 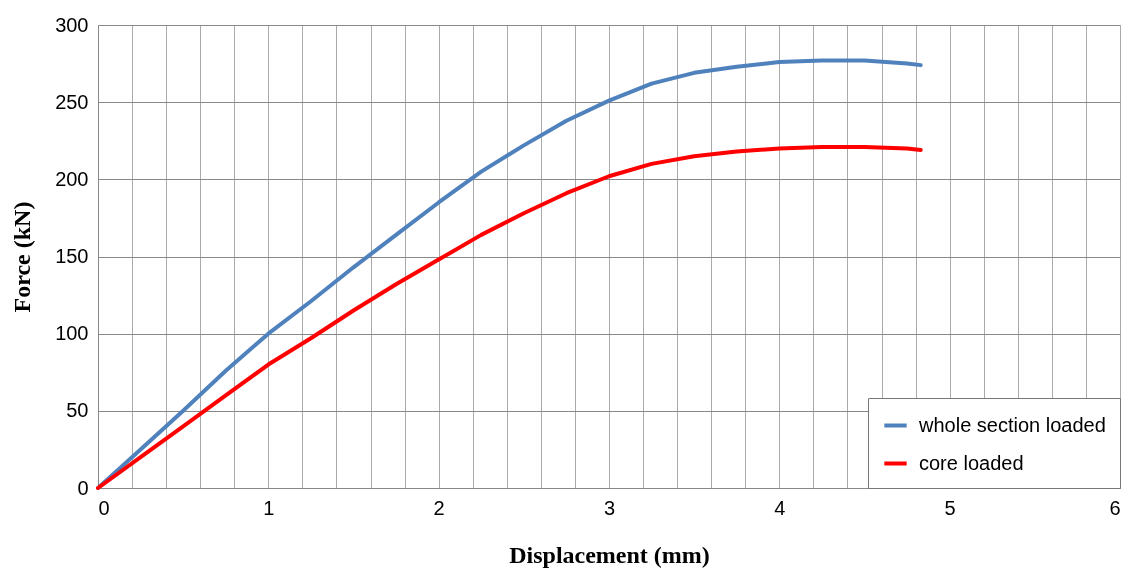 What do you see at coordinates (971, 462) in the screenshot?
I see `legend-label: core loaded` at bounding box center [971, 462].